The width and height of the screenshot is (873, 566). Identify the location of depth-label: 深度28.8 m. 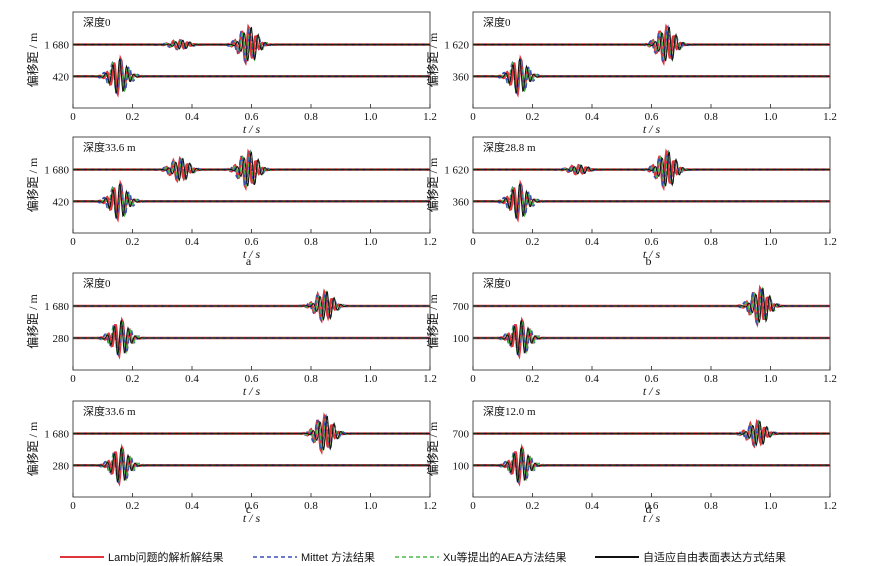
(509, 147).